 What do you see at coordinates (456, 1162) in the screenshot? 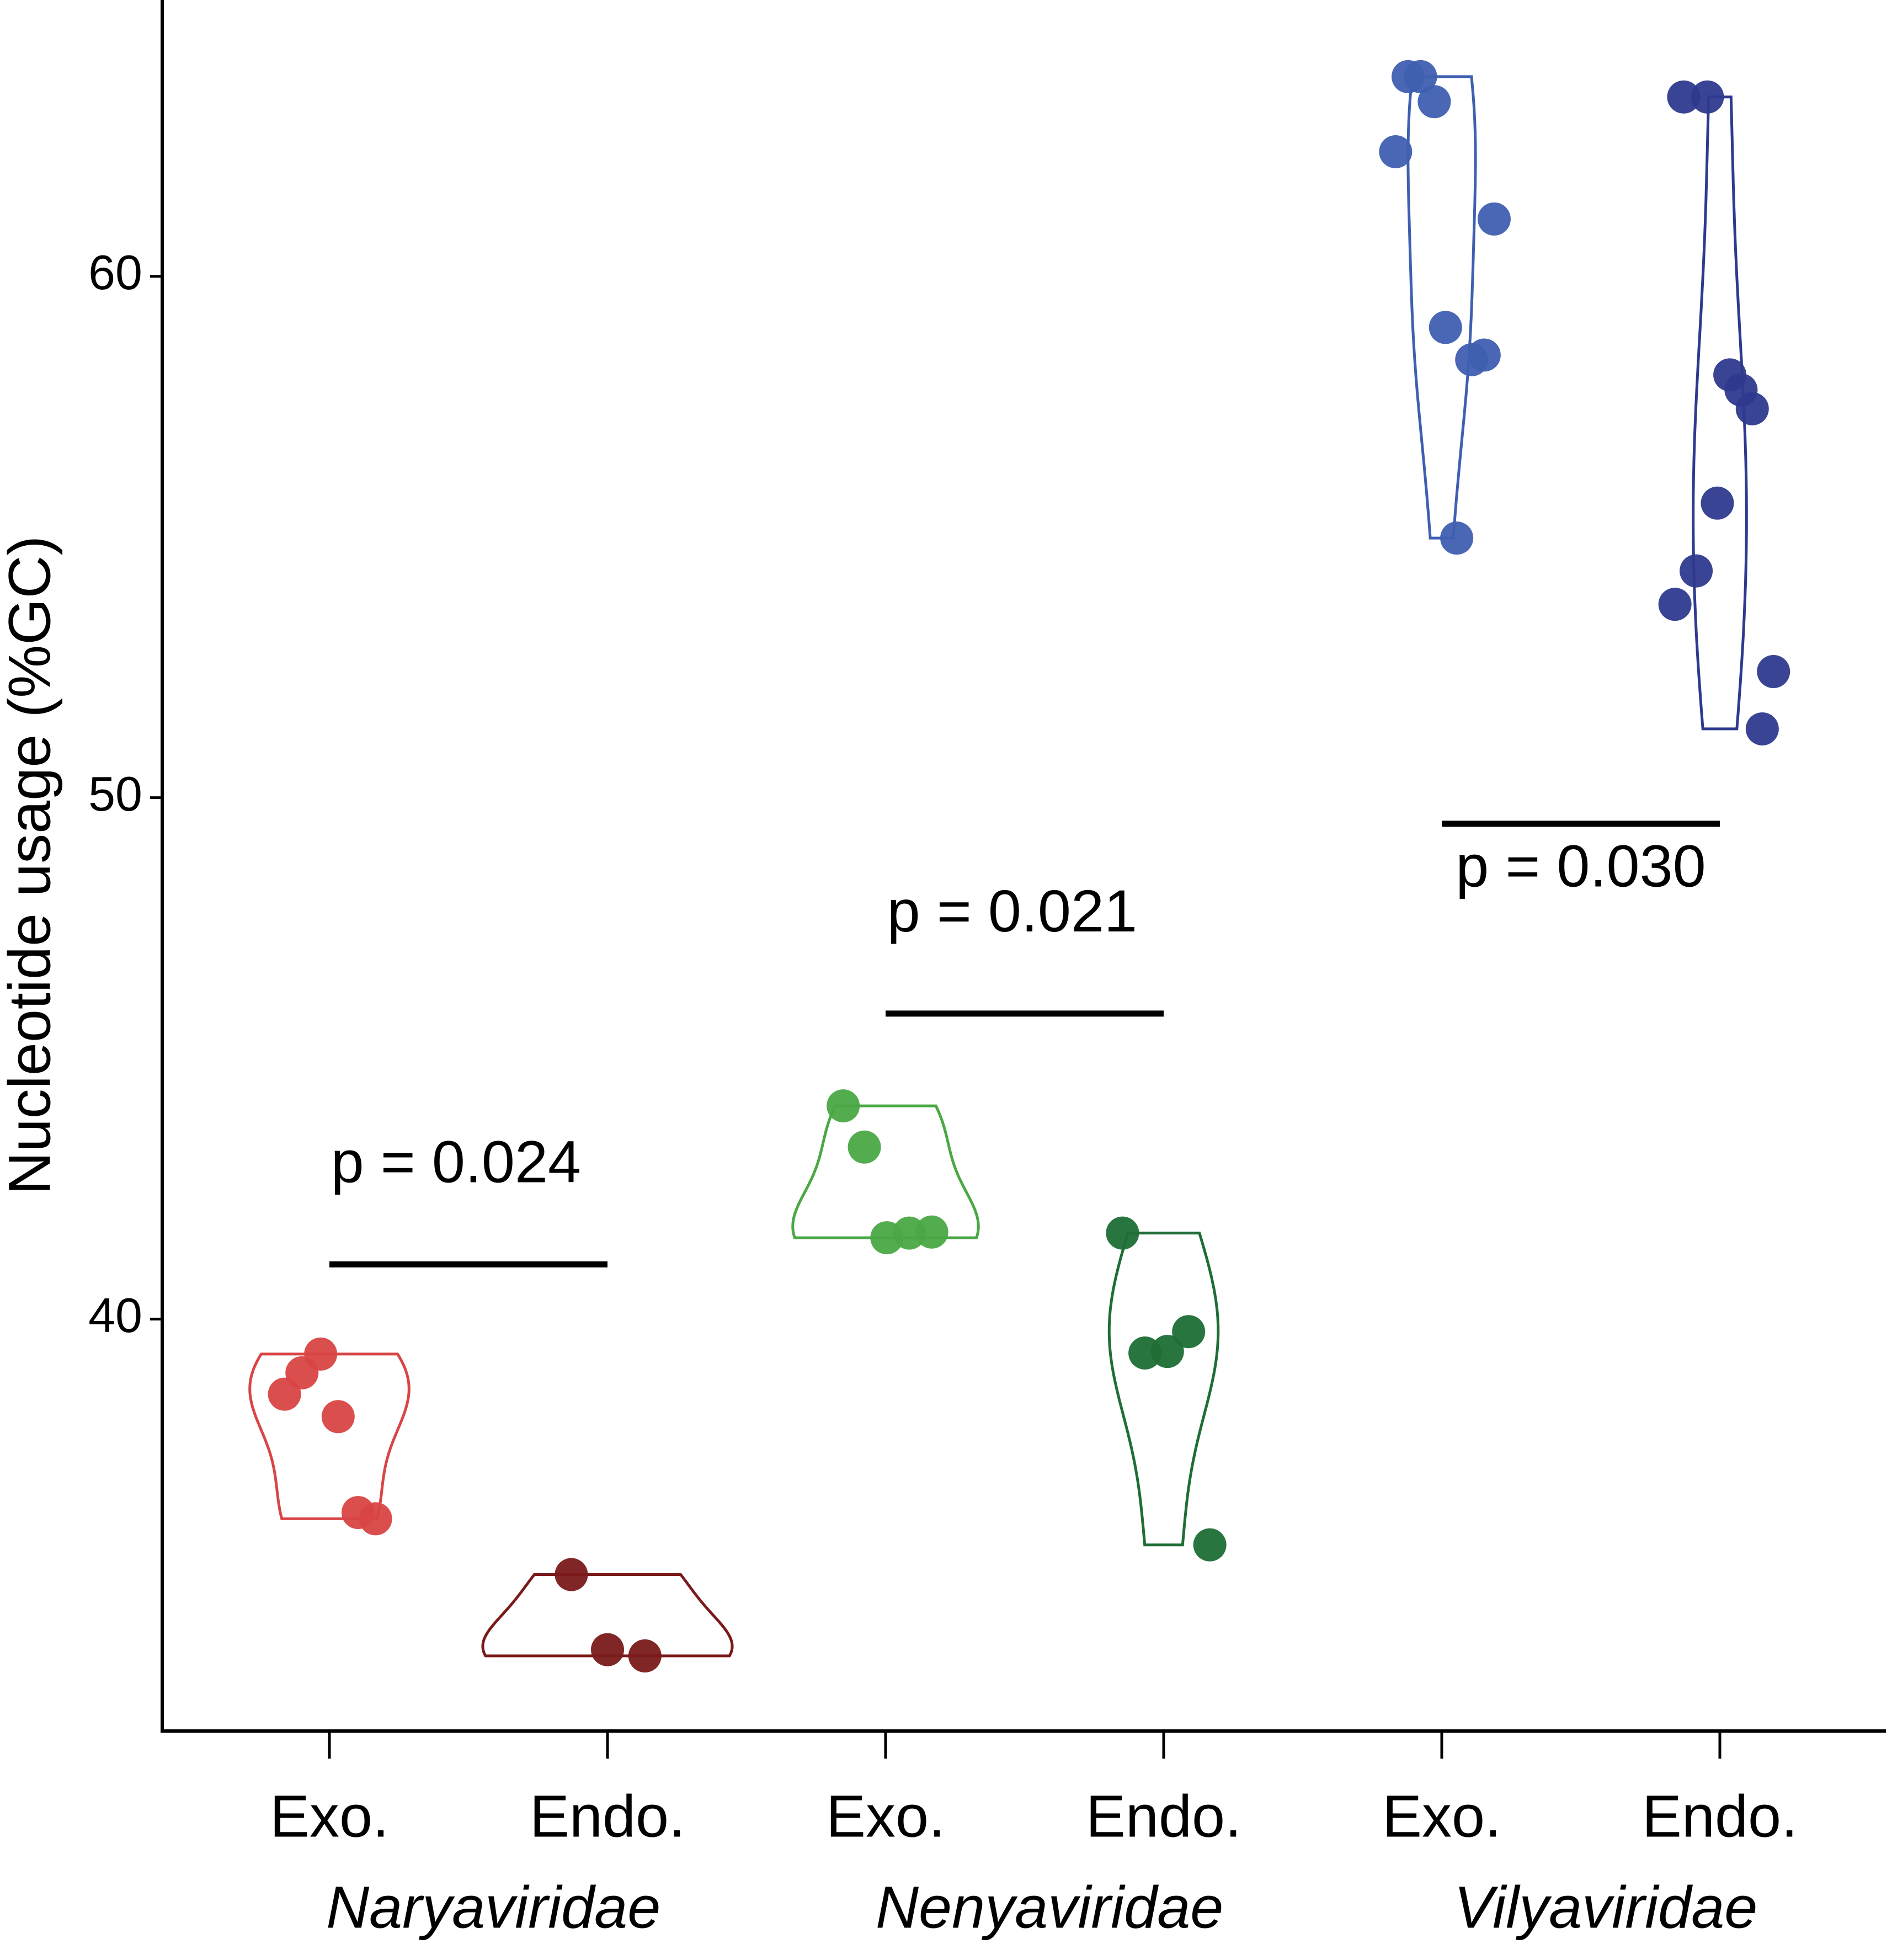
I see `p-value: p = 0.024` at bounding box center [456, 1162].